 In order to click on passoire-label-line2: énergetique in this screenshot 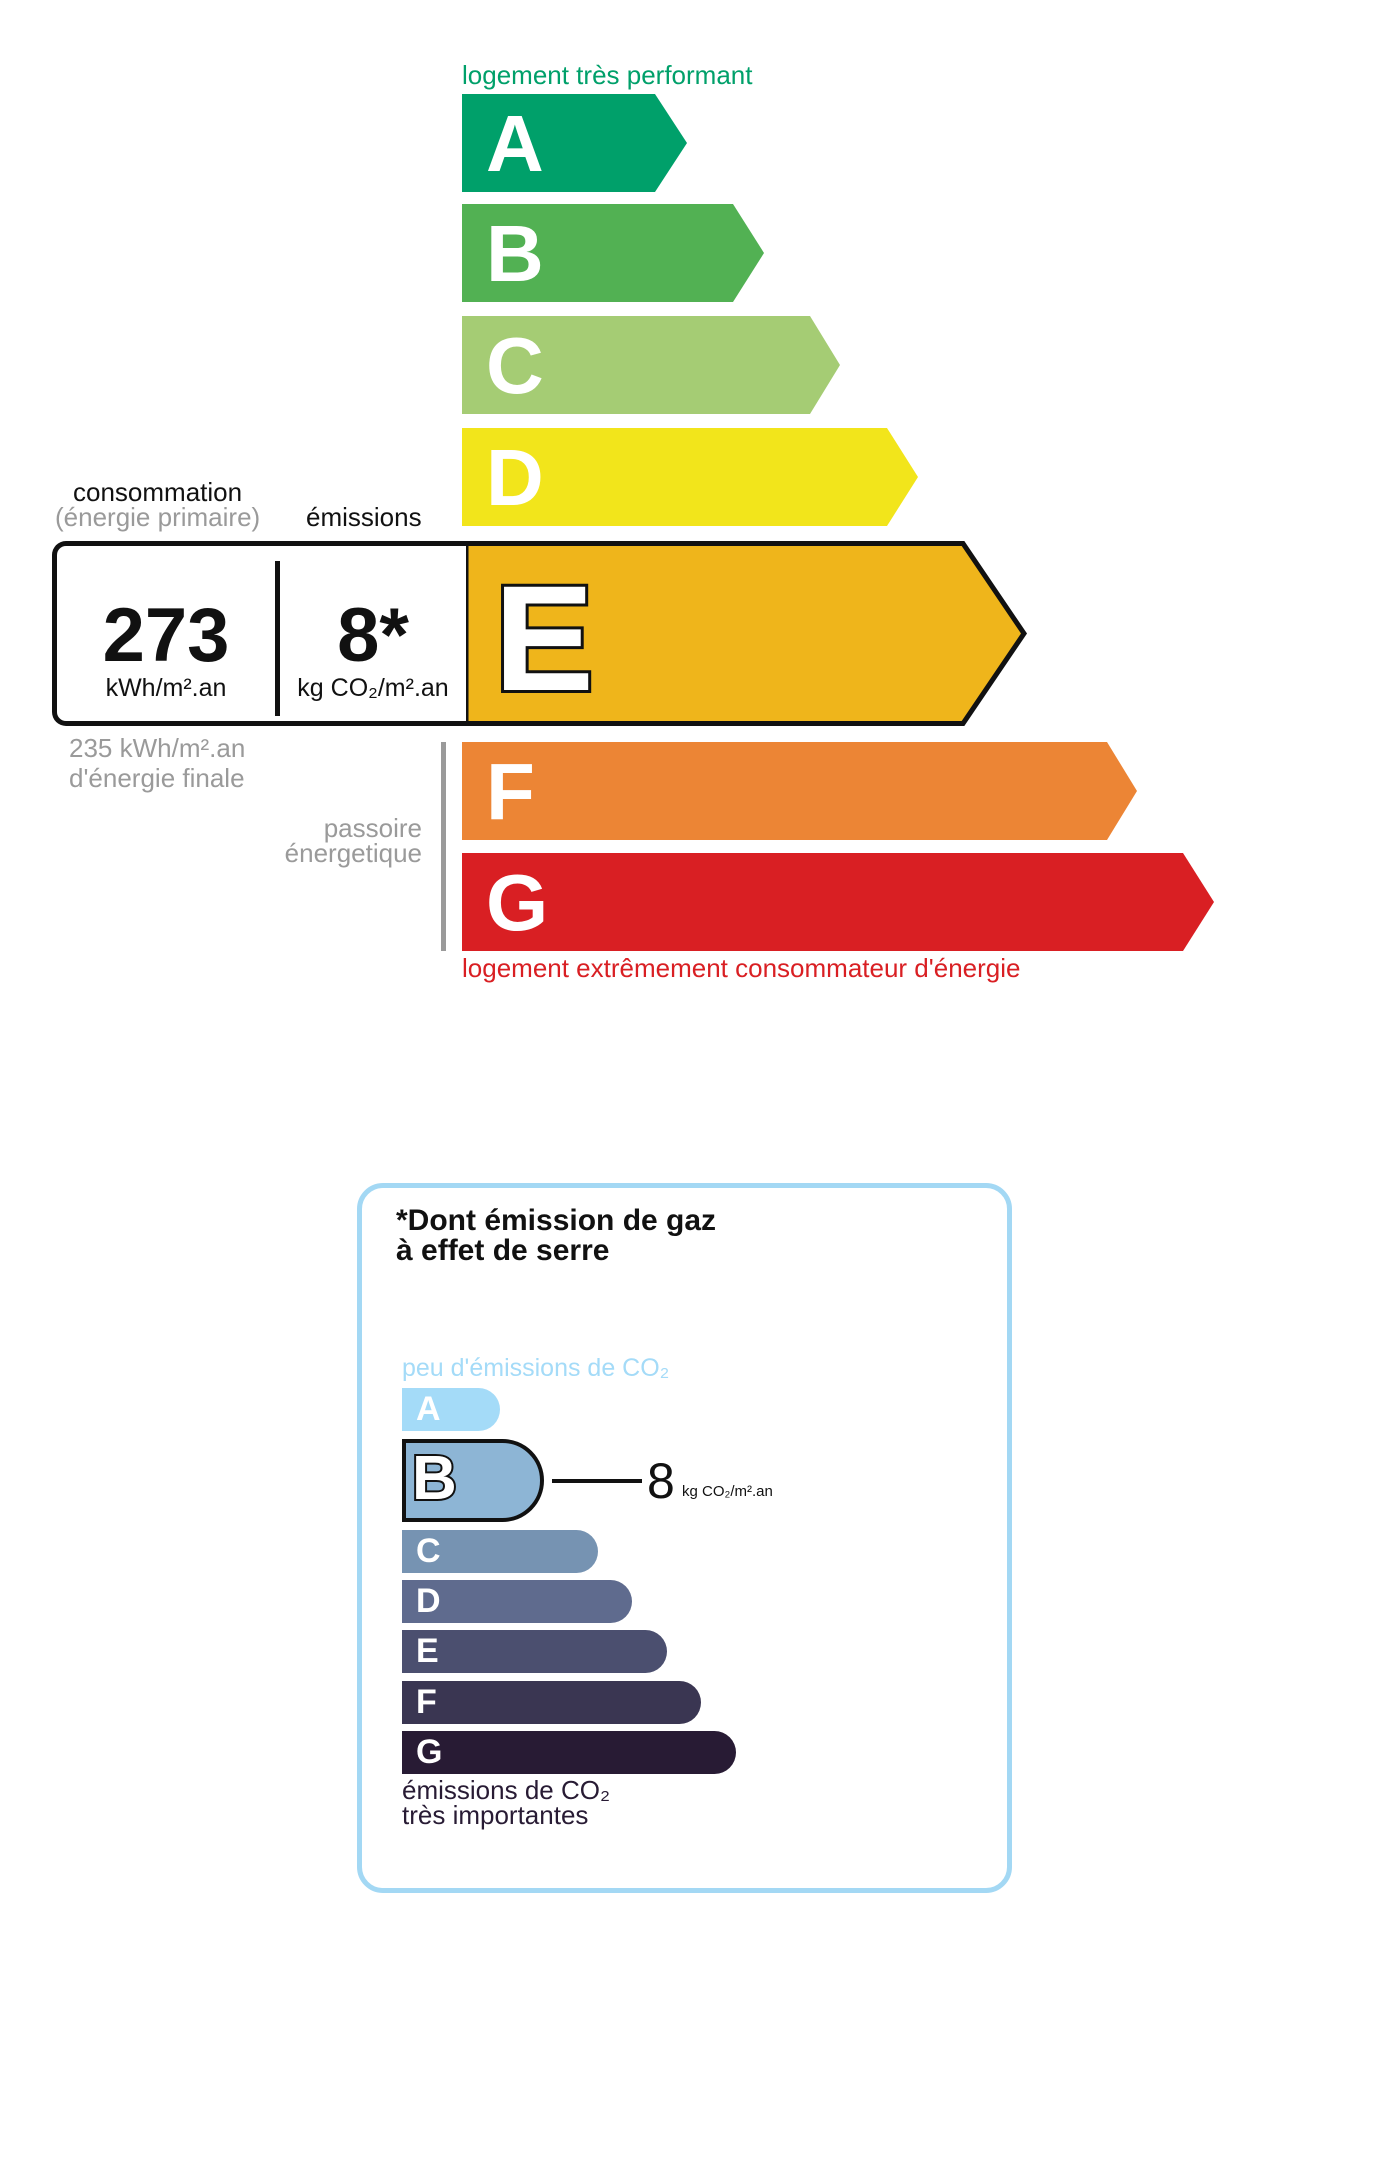, I will do `click(353, 853)`.